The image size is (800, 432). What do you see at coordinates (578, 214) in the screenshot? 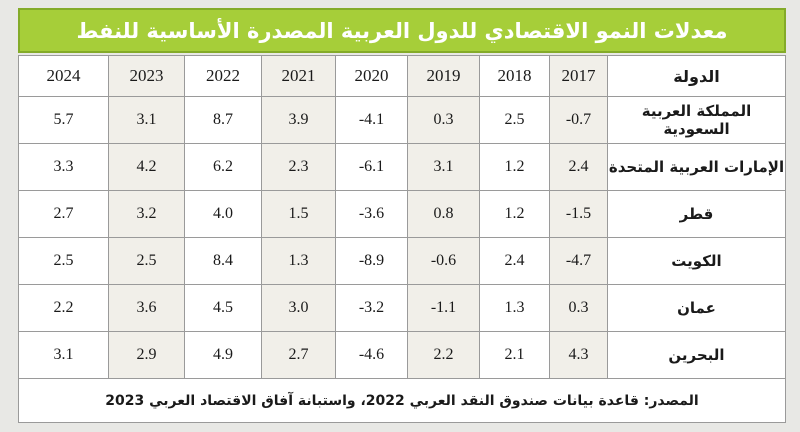
I see `value-cell: -1.5` at bounding box center [578, 214].